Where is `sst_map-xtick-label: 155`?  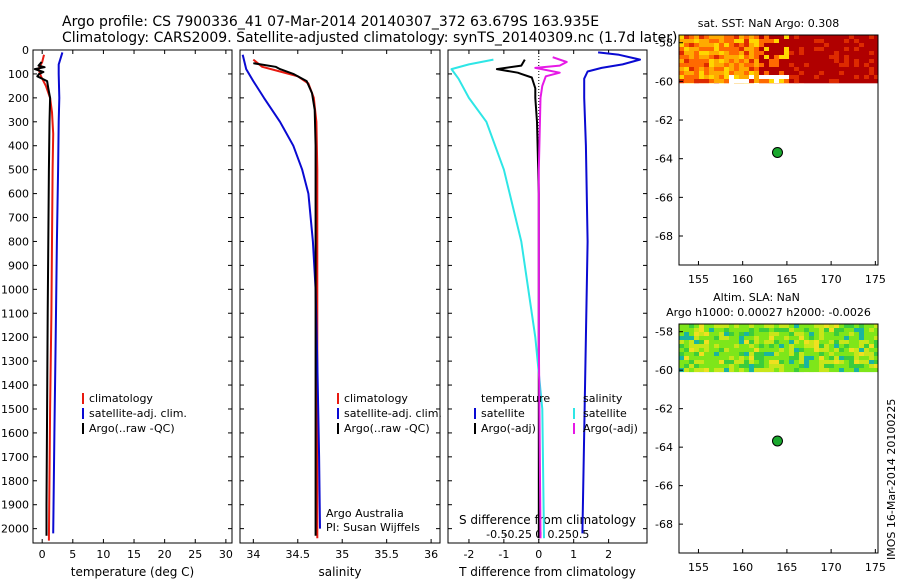 sst_map-xtick-label: 155 is located at coordinates (698, 279).